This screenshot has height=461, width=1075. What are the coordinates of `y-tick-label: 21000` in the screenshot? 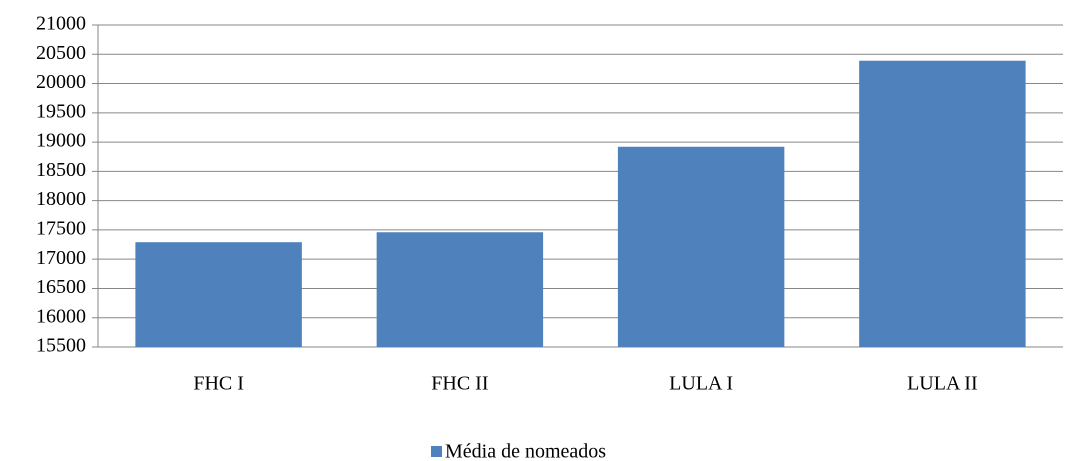 It's located at (61, 24).